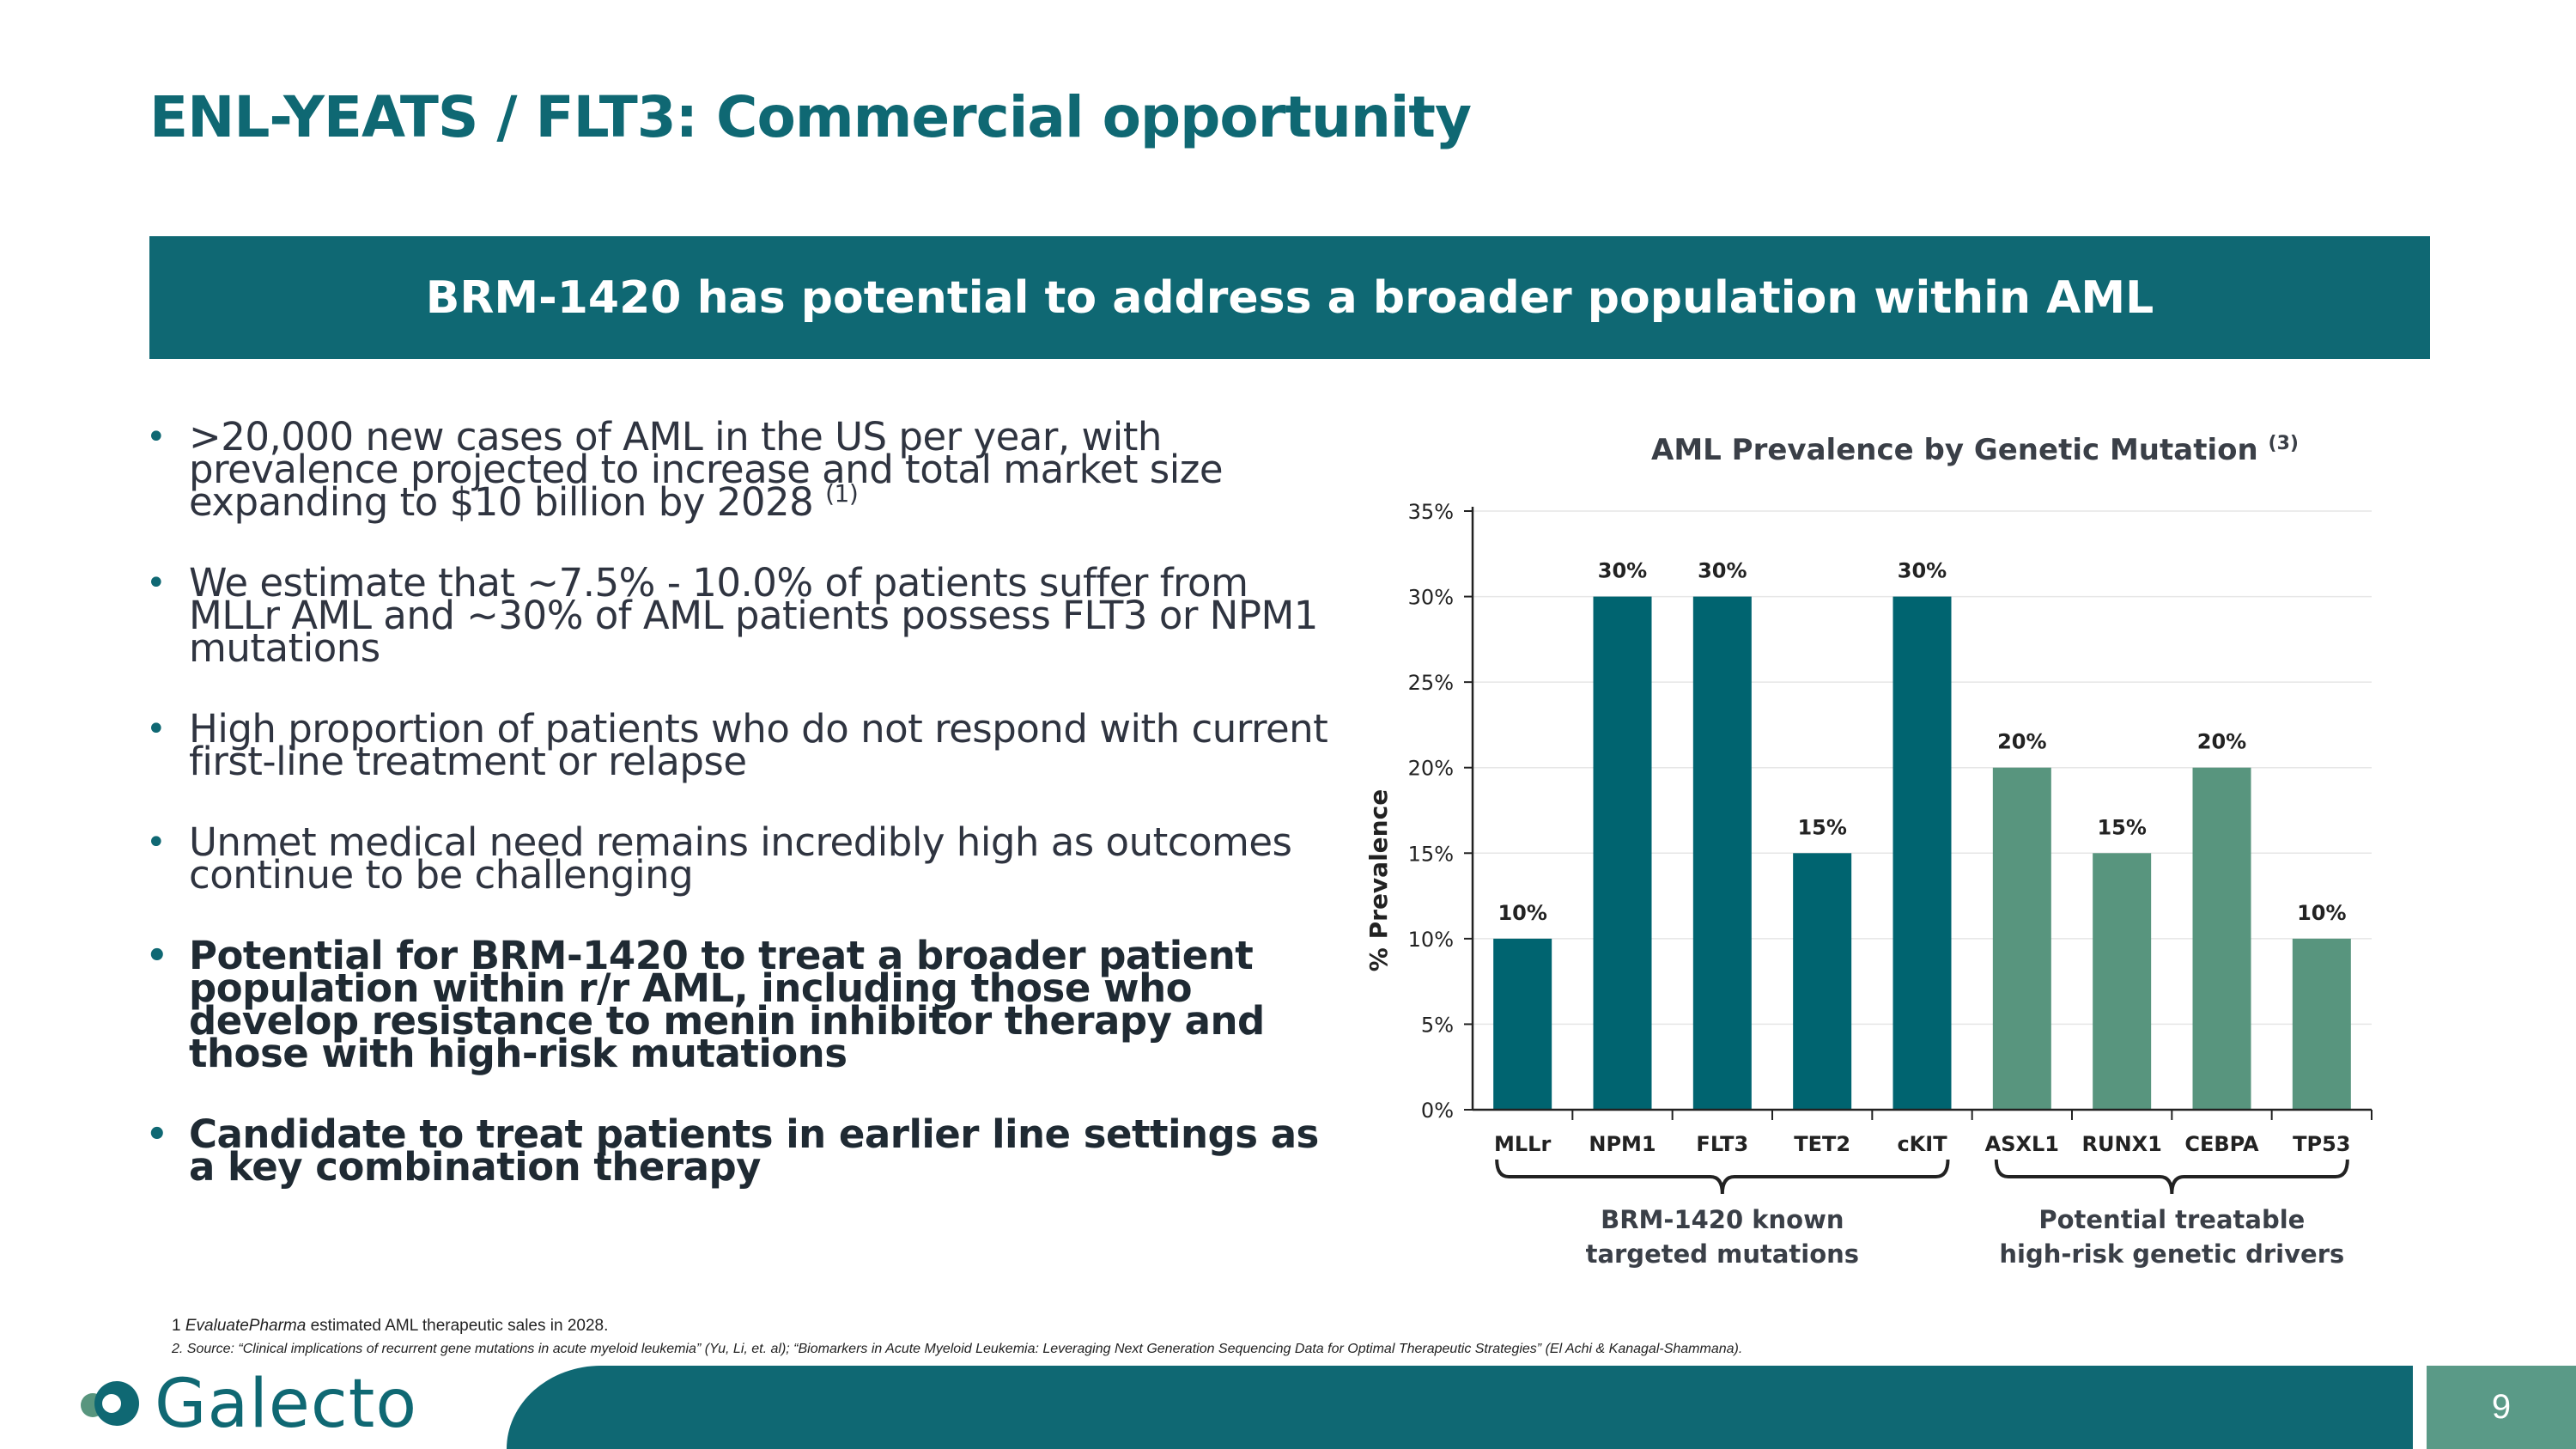 This screenshot has height=1449, width=2576. What do you see at coordinates (1522, 1024) in the screenshot?
I see `bar-mllr` at bounding box center [1522, 1024].